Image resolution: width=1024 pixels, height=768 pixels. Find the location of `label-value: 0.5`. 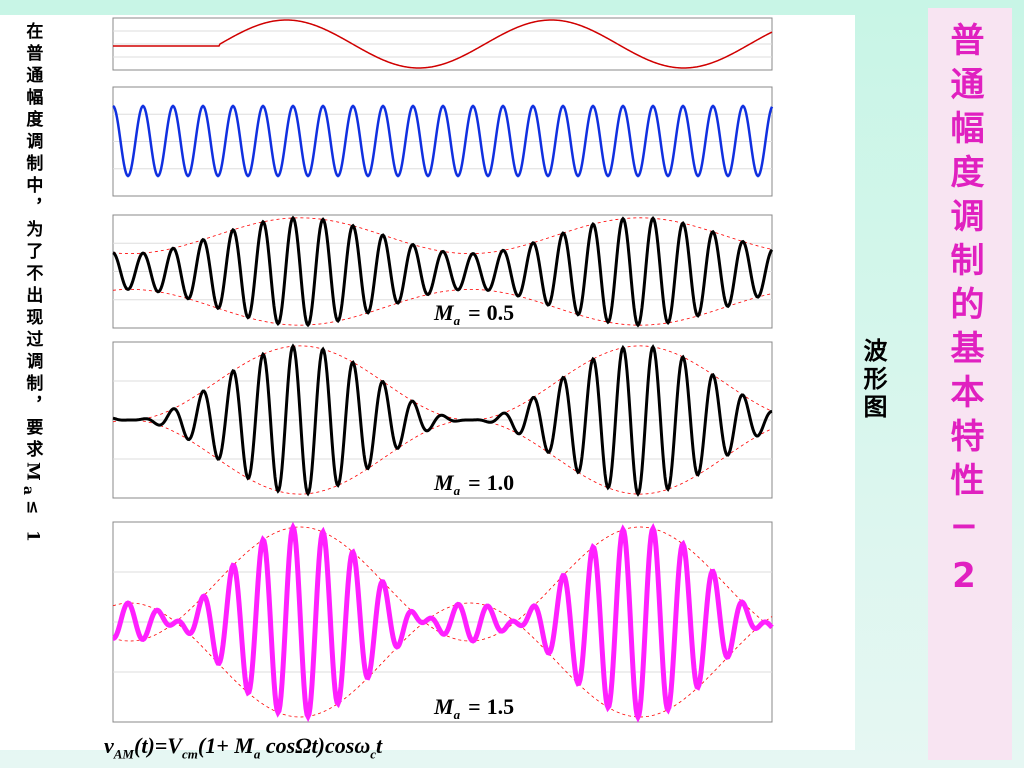

label-value: 0.5 is located at coordinates (501, 312).